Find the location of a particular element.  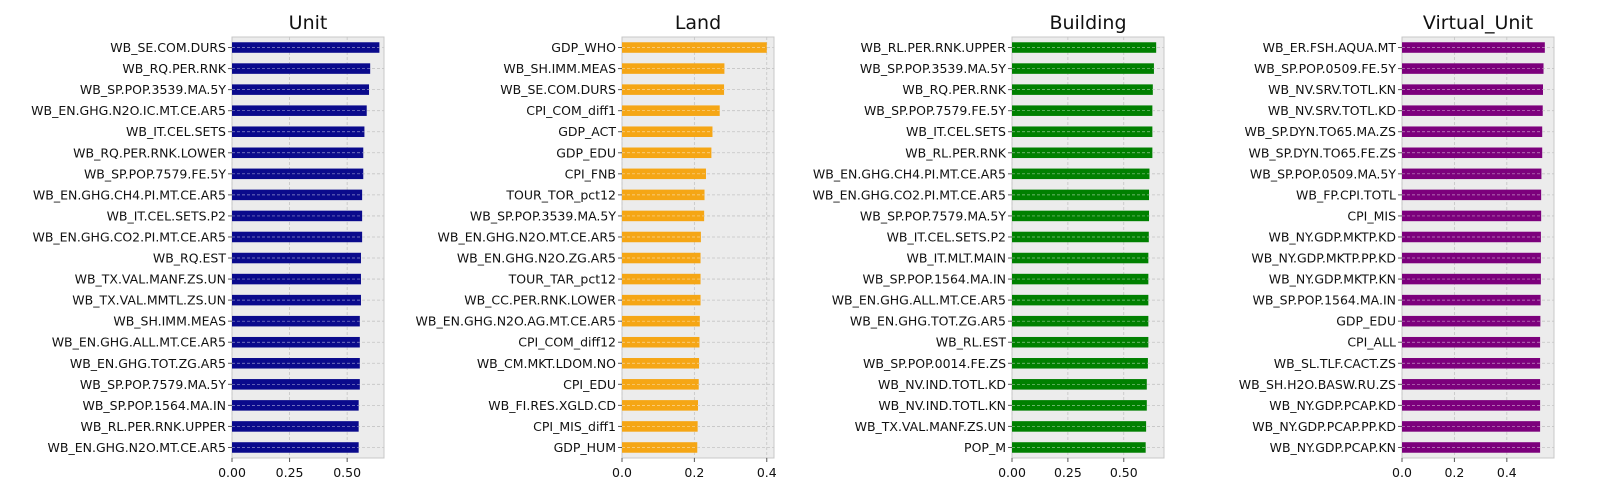

bar-wb-ny-gdp-mktp-kd is located at coordinates (1471, 237).